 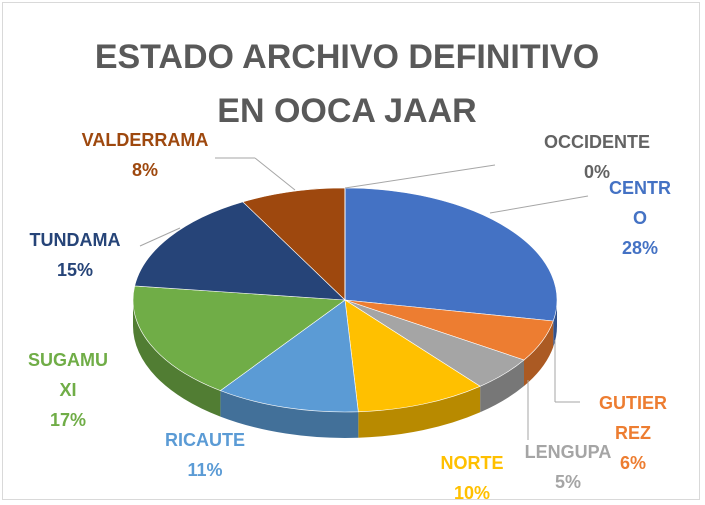 I want to click on data-label: GUTIERREZ 6%, so click(x=633, y=433).